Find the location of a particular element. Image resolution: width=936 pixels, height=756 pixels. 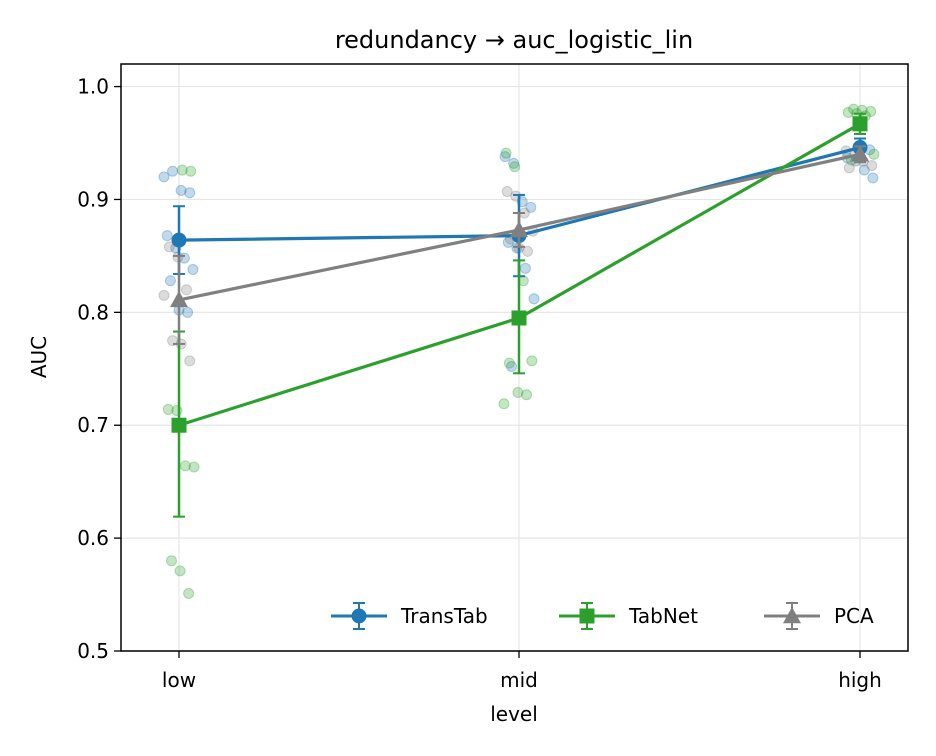

y-tick-label: 0.6 is located at coordinates (93, 538).